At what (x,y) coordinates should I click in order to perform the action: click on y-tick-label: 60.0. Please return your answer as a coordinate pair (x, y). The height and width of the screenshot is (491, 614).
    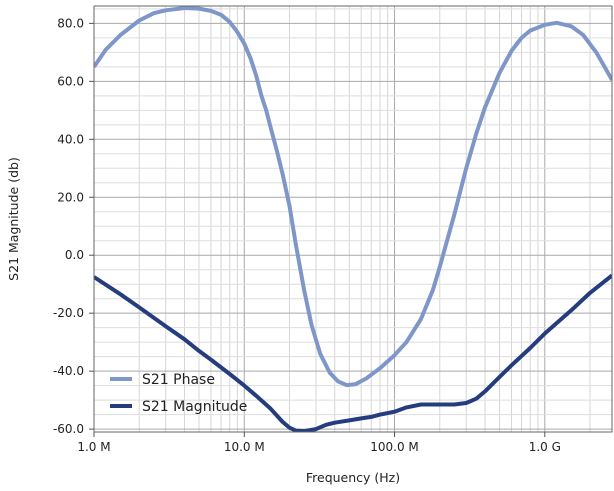
    Looking at the image, I should click on (70, 81).